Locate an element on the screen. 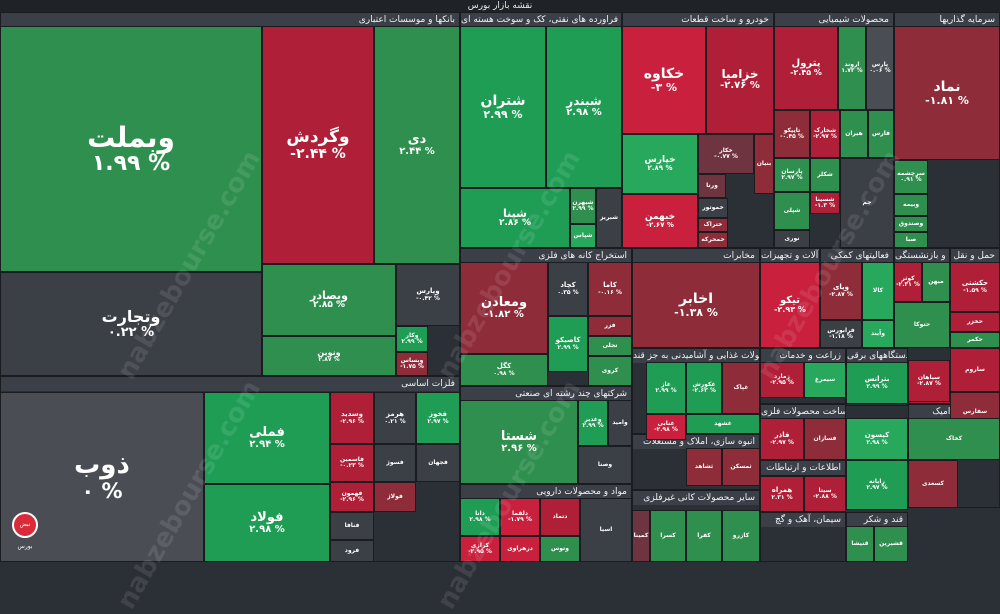  tile-pars: پارس ۰.۰۶ % is located at coordinates (880, 68).